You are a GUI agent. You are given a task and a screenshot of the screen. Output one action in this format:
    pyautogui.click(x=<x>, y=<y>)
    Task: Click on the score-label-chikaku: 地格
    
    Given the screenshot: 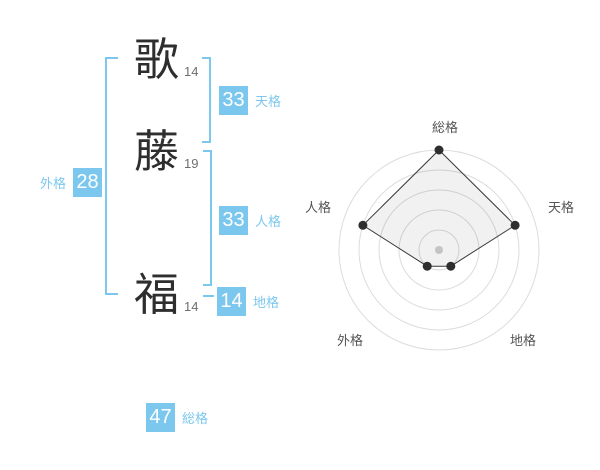 What is the action you would take?
    pyautogui.click(x=266, y=302)
    